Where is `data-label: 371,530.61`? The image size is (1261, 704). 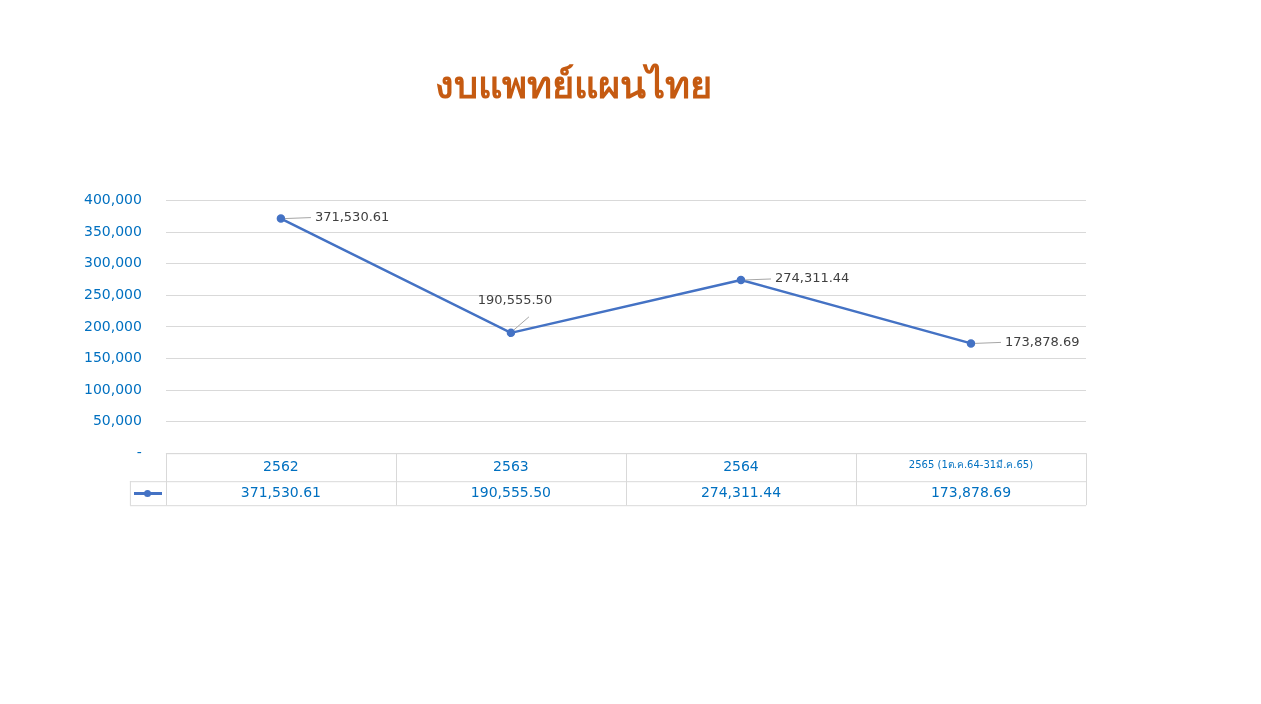
data-label: 371,530.61 is located at coordinates (280, 491).